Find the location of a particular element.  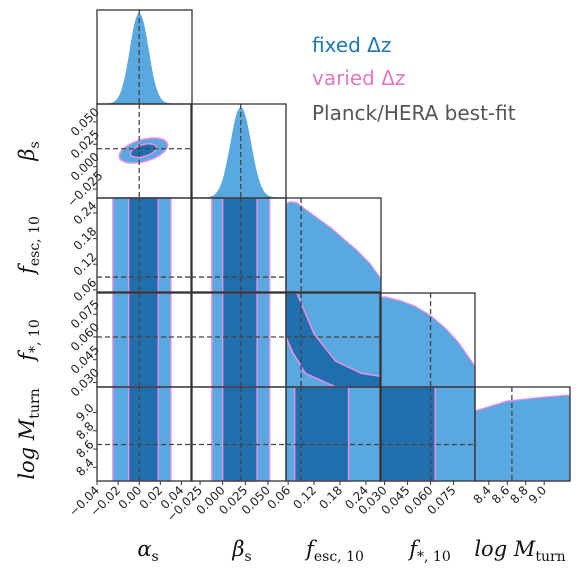

legend-item-2: Planck/HERA best-fit is located at coordinates (414, 113).